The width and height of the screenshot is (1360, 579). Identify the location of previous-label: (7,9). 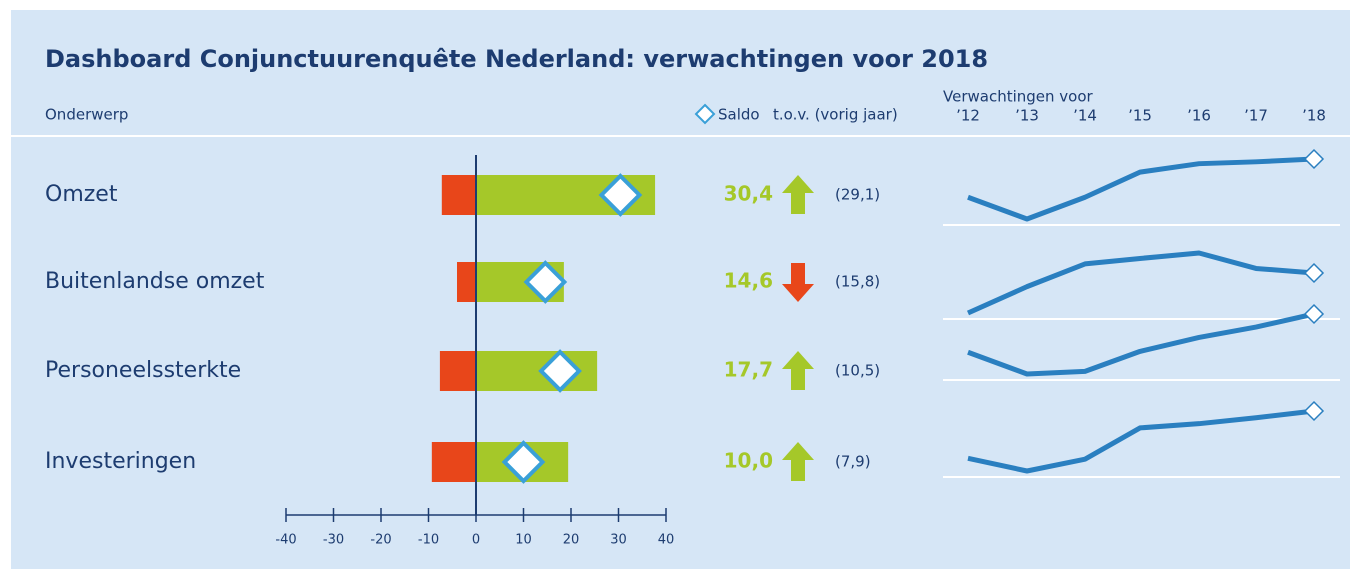
(853, 462).